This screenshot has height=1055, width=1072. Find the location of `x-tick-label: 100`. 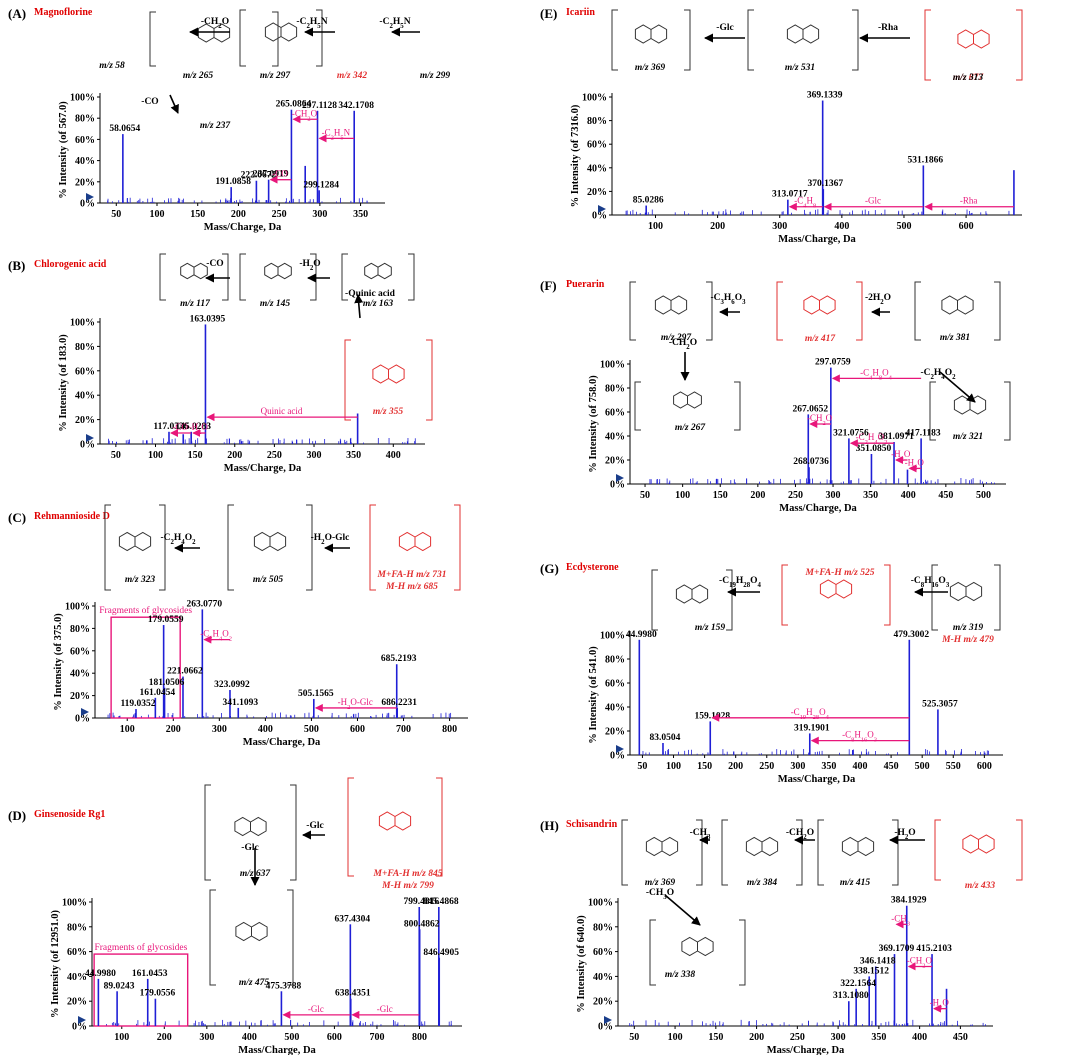

x-tick-label: 100 is located at coordinates (655, 226).